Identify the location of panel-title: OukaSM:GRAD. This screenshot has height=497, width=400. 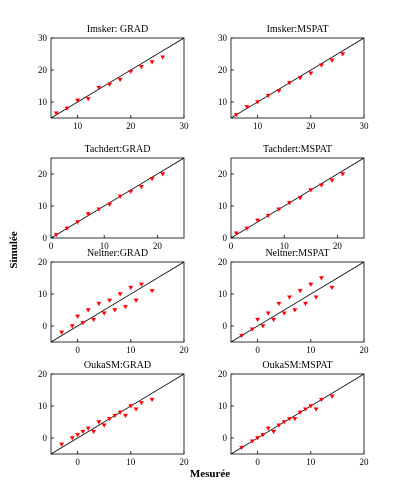
(117, 365).